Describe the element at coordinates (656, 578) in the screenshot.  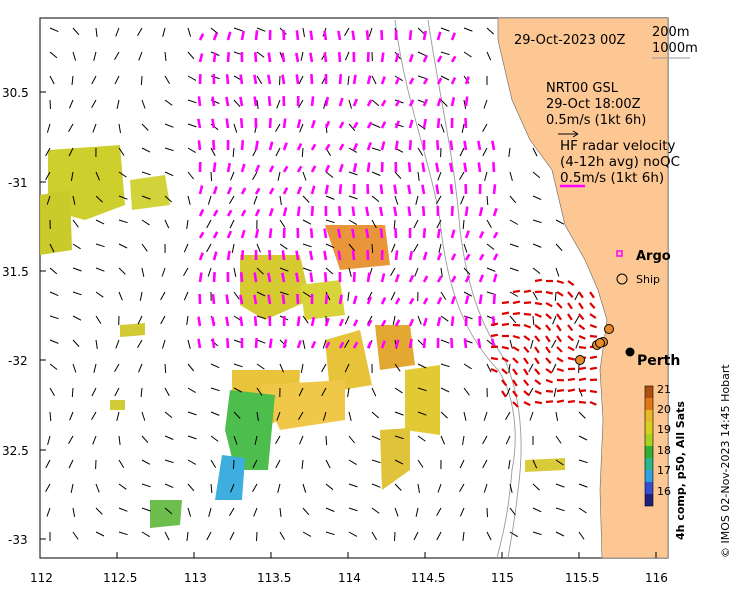
I see `x-tick: 116` at that location.